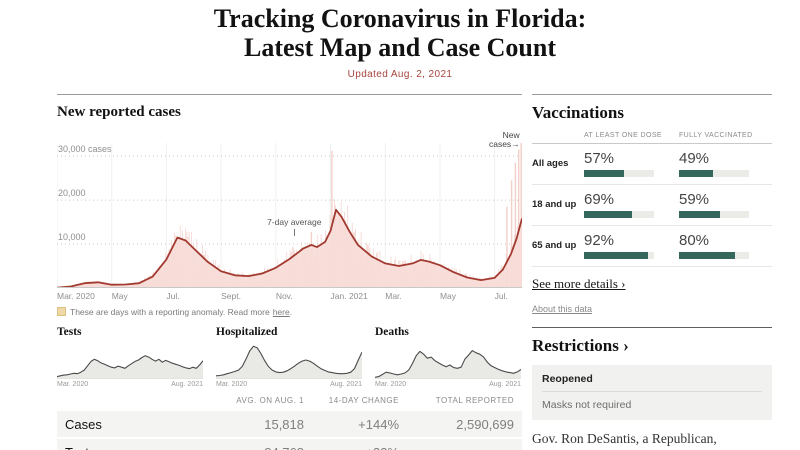  What do you see at coordinates (448, 384) in the screenshot?
I see `deaths-sparkline-axis: Mar. 2020 Aug. 2021` at bounding box center [448, 384].